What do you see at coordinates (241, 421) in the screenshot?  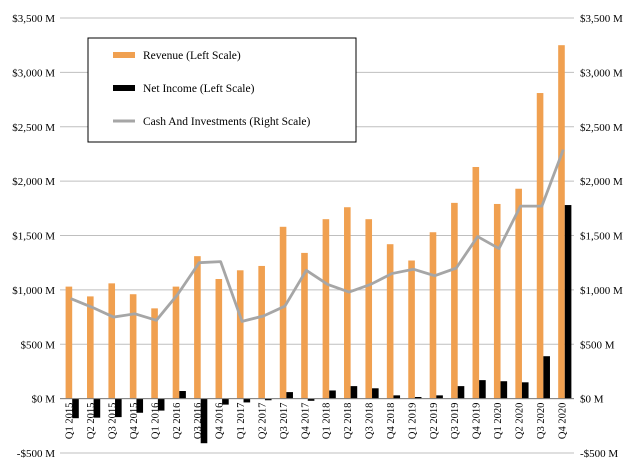 I see `category-label: Q1 2017` at bounding box center [241, 421].